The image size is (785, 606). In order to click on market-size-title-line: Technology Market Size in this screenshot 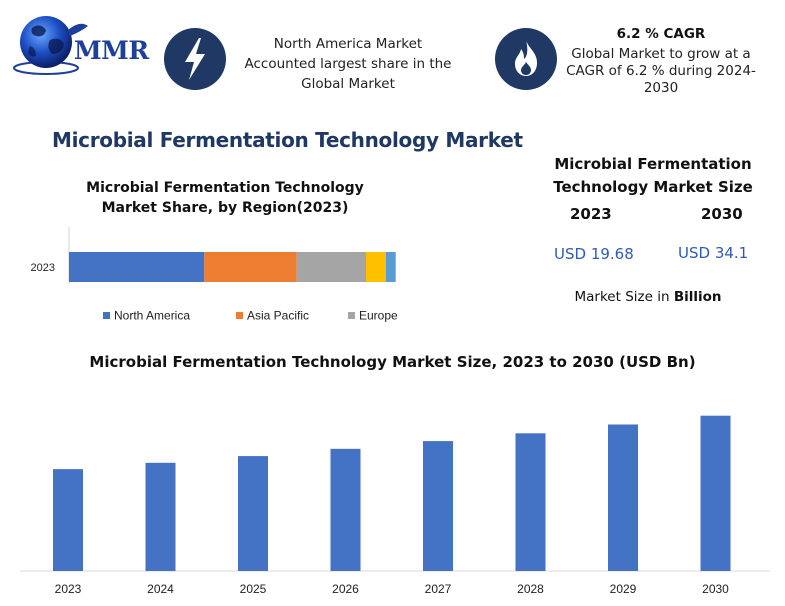, I will do `click(653, 187)`.